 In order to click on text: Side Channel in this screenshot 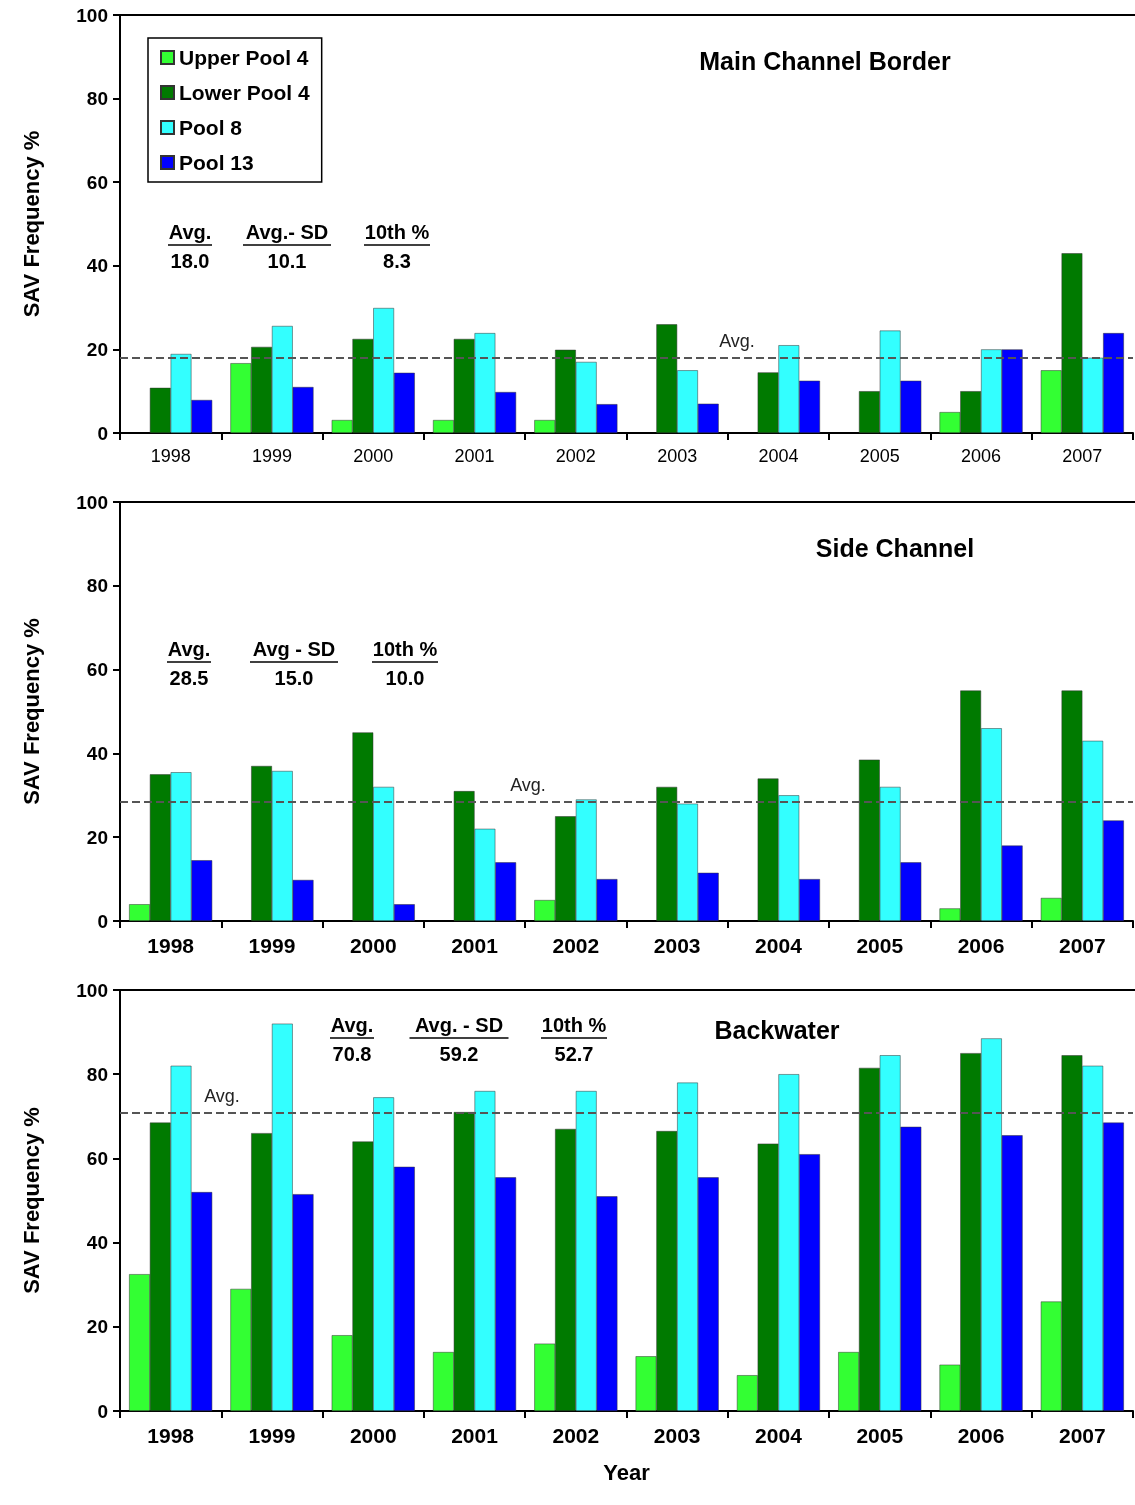, I will do `click(895, 547)`.